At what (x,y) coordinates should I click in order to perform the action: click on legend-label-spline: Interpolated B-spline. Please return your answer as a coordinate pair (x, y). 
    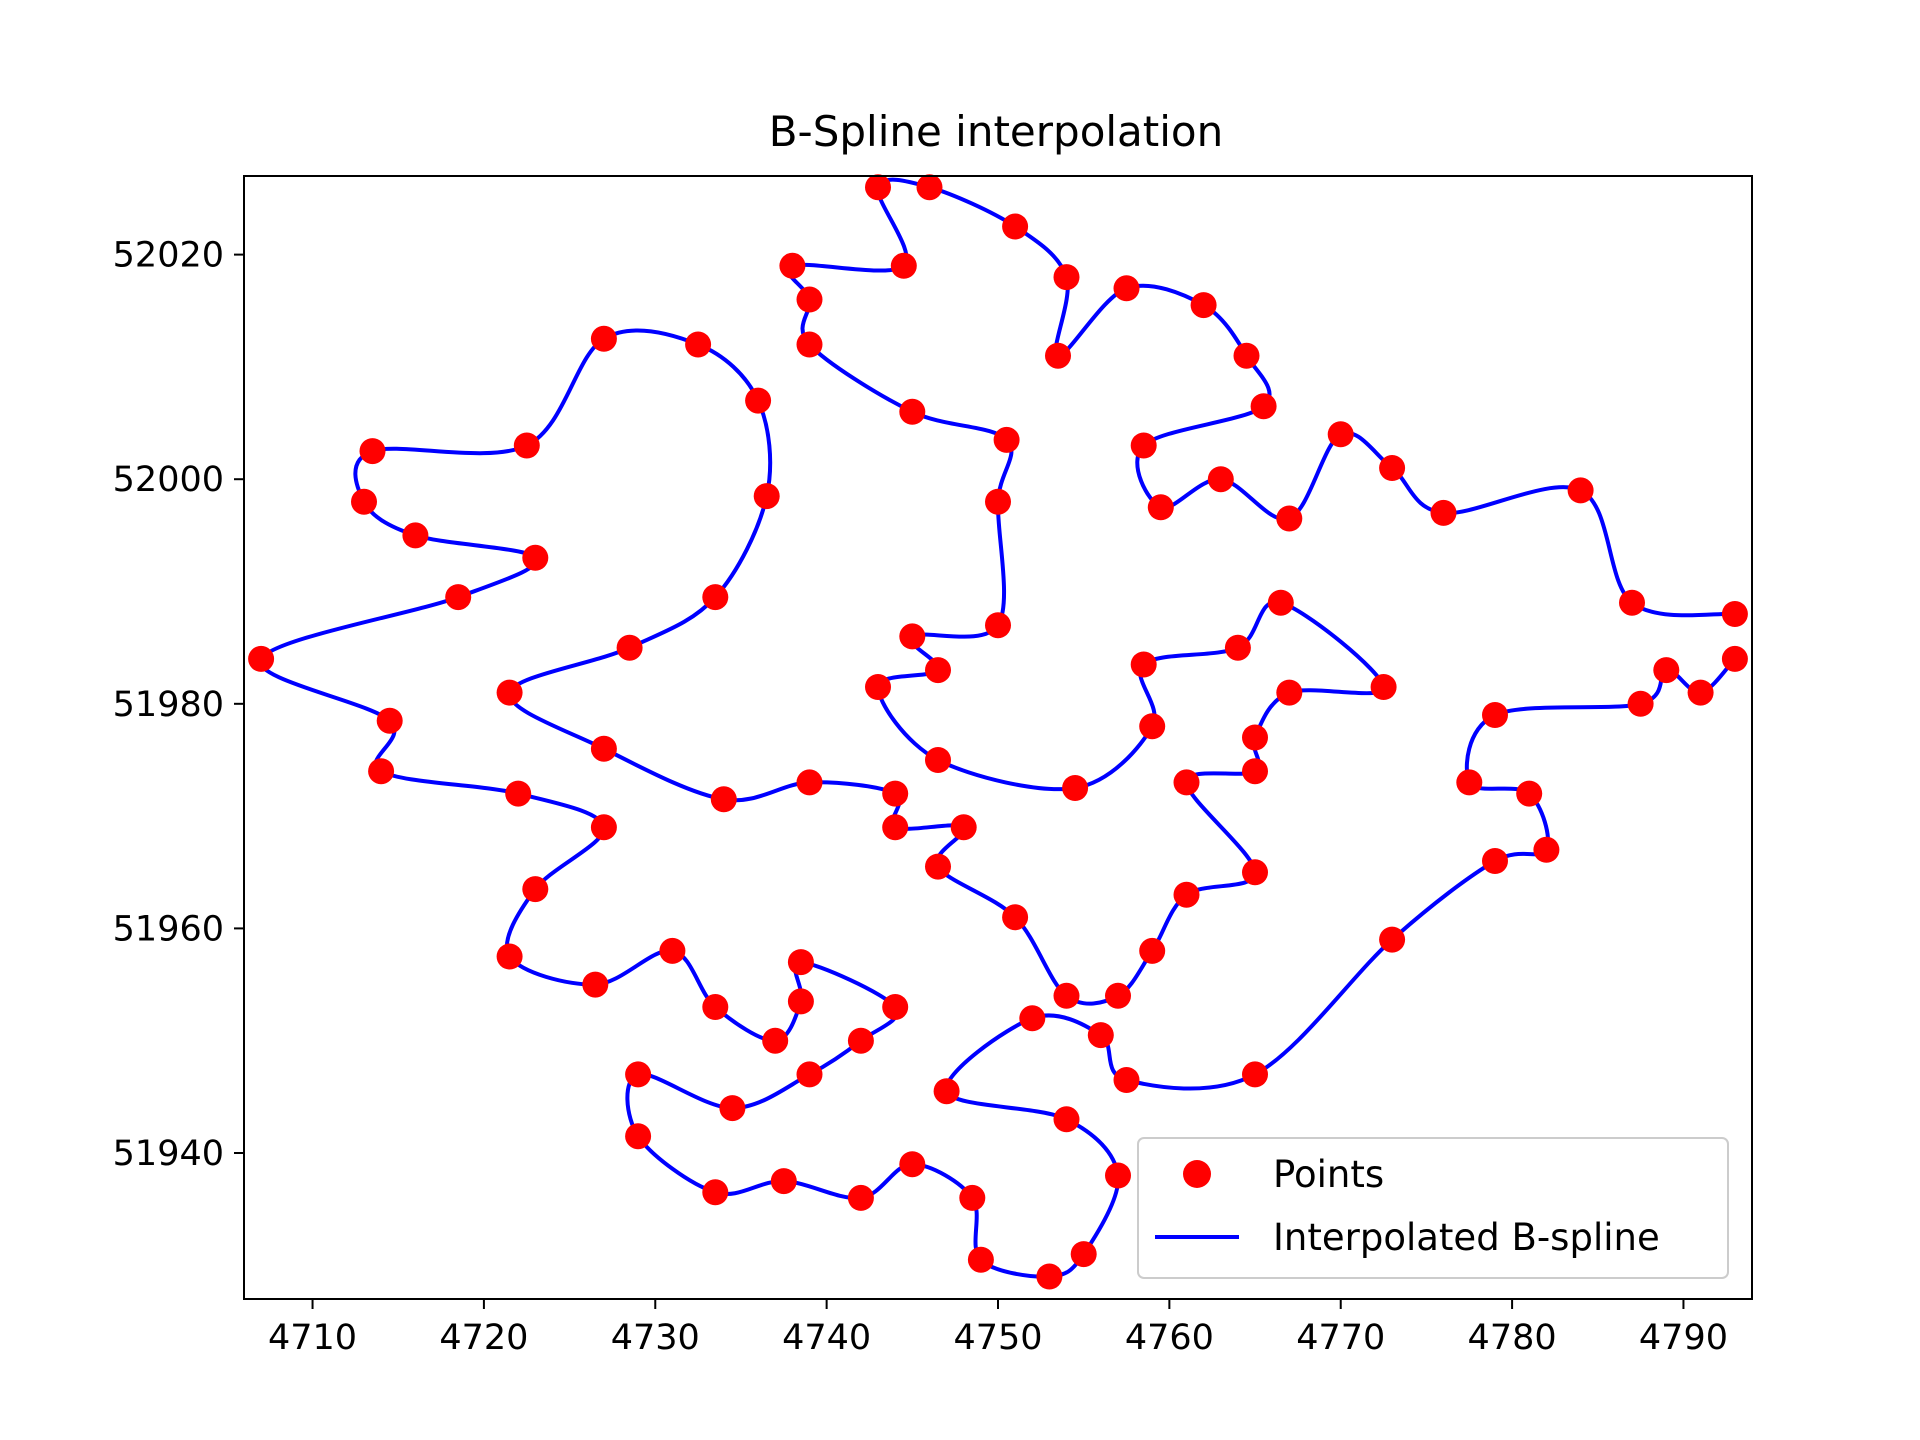
    Looking at the image, I should click on (1466, 1237).